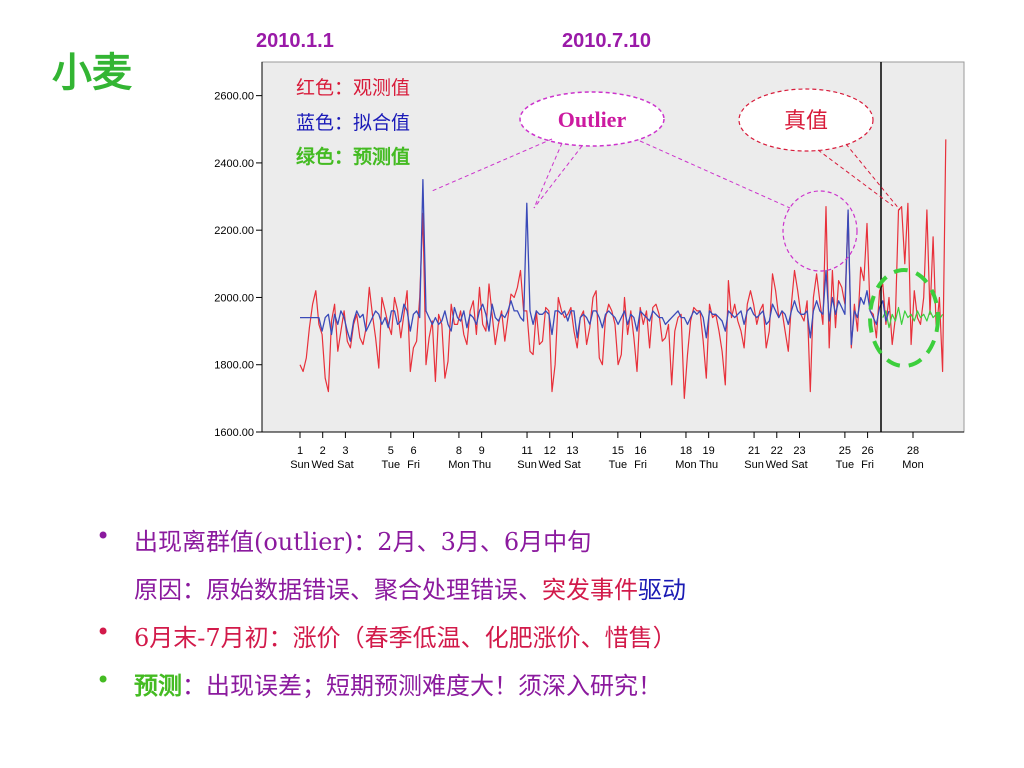 Image resolution: width=1024 pixels, height=768 pixels. I want to click on outlier-callout-ellipse, so click(592, 119).